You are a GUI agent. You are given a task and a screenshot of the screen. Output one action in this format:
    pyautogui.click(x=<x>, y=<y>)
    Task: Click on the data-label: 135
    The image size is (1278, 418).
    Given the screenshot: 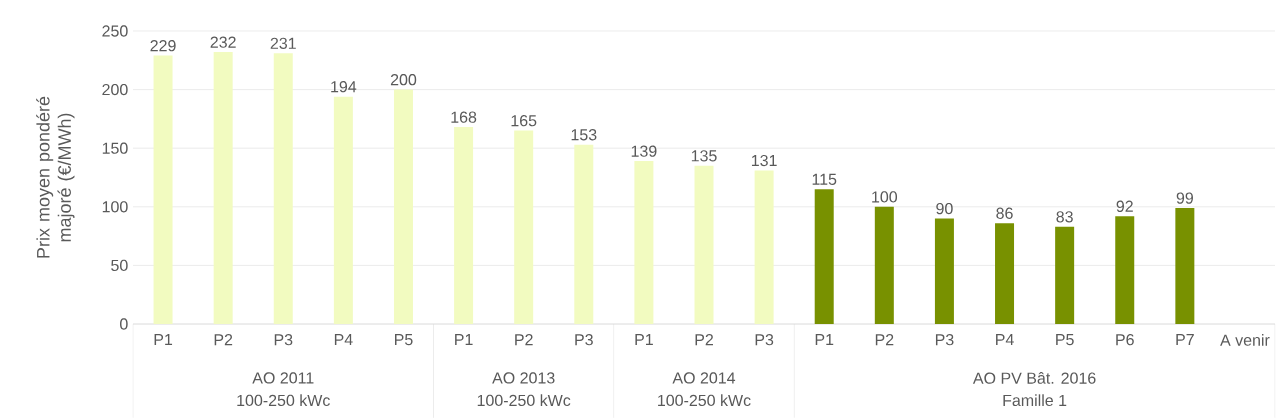 What is the action you would take?
    pyautogui.click(x=704, y=156)
    